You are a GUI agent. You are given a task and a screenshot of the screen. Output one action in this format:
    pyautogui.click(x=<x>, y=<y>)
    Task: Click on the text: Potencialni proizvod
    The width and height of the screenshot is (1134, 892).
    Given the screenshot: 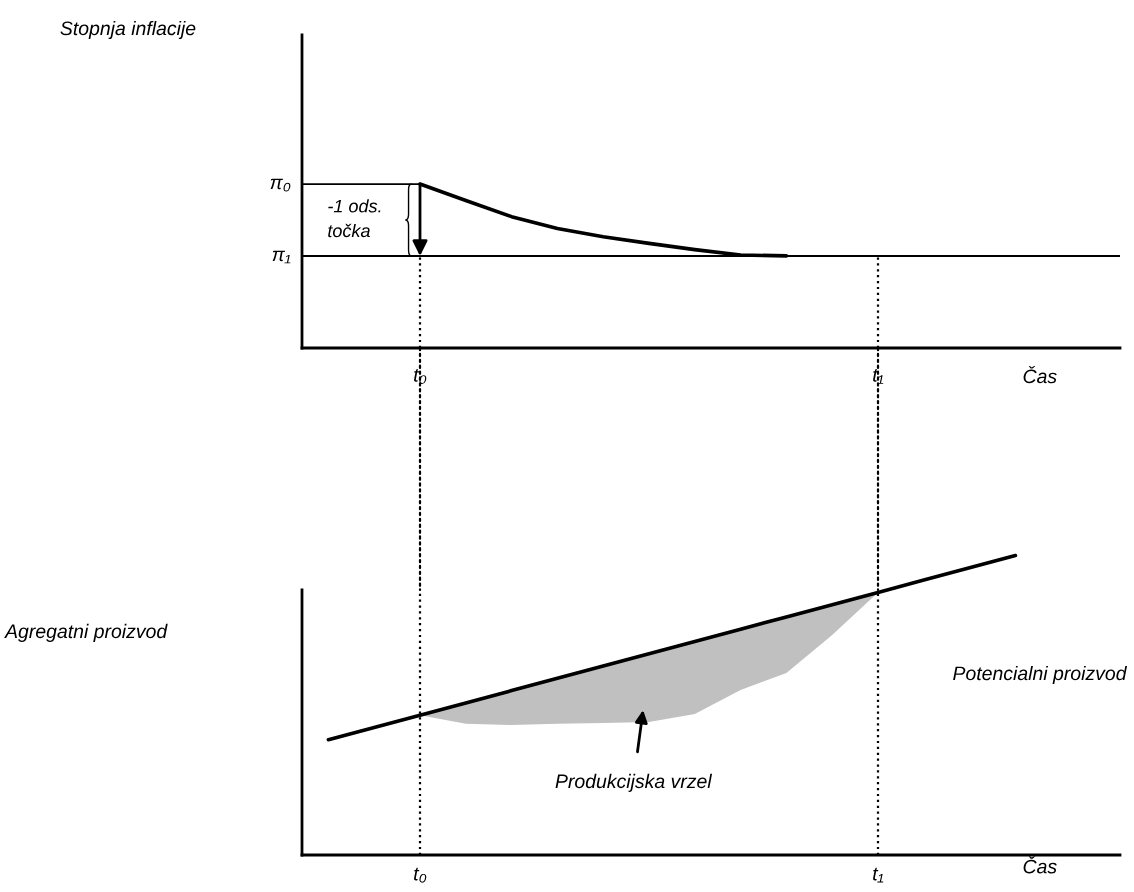 What is the action you would take?
    pyautogui.click(x=1040, y=675)
    